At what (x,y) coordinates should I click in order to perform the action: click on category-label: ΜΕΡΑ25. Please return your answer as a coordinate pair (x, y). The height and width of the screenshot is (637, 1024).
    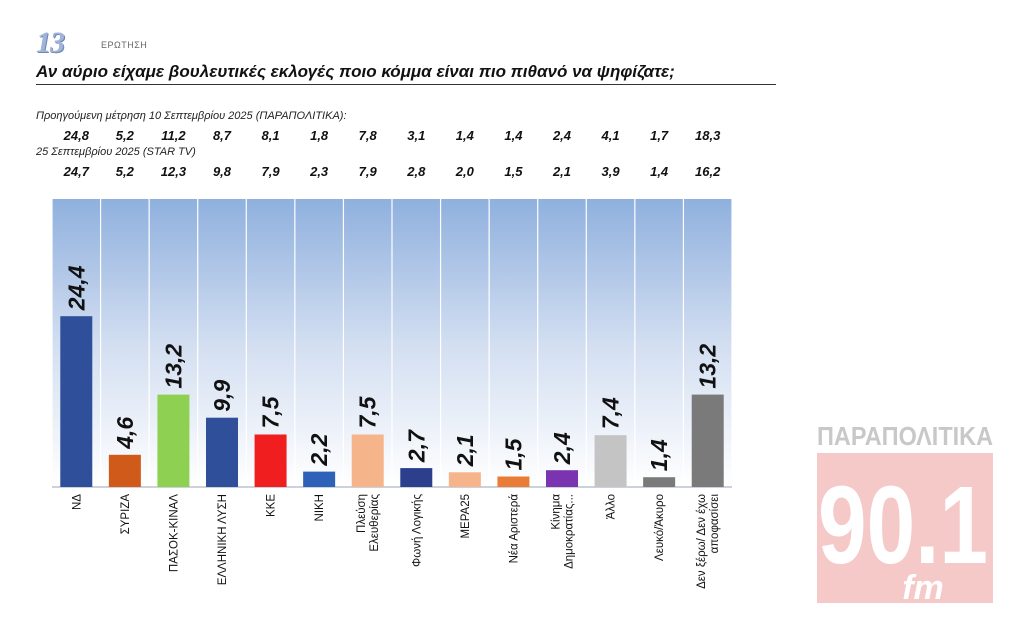
    Looking at the image, I should click on (466, 516).